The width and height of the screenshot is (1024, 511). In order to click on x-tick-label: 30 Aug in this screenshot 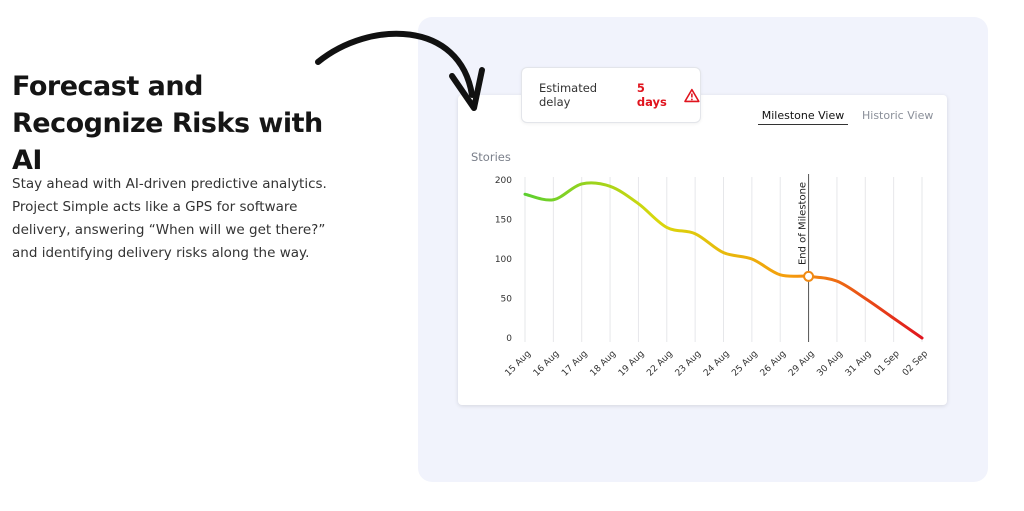, I will do `click(830, 364)`.